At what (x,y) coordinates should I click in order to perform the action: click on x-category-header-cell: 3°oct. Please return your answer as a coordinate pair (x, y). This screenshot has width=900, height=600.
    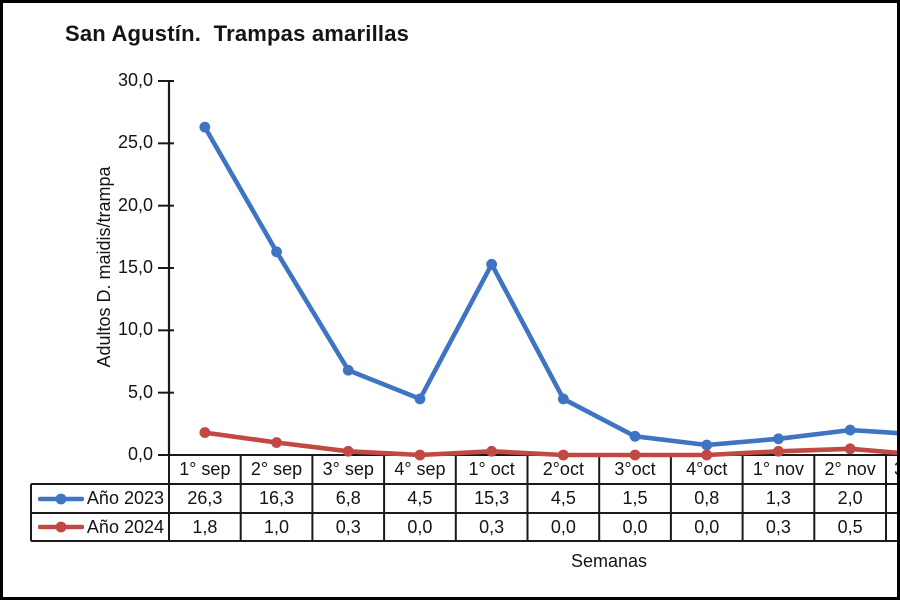
    Looking at the image, I should click on (635, 469).